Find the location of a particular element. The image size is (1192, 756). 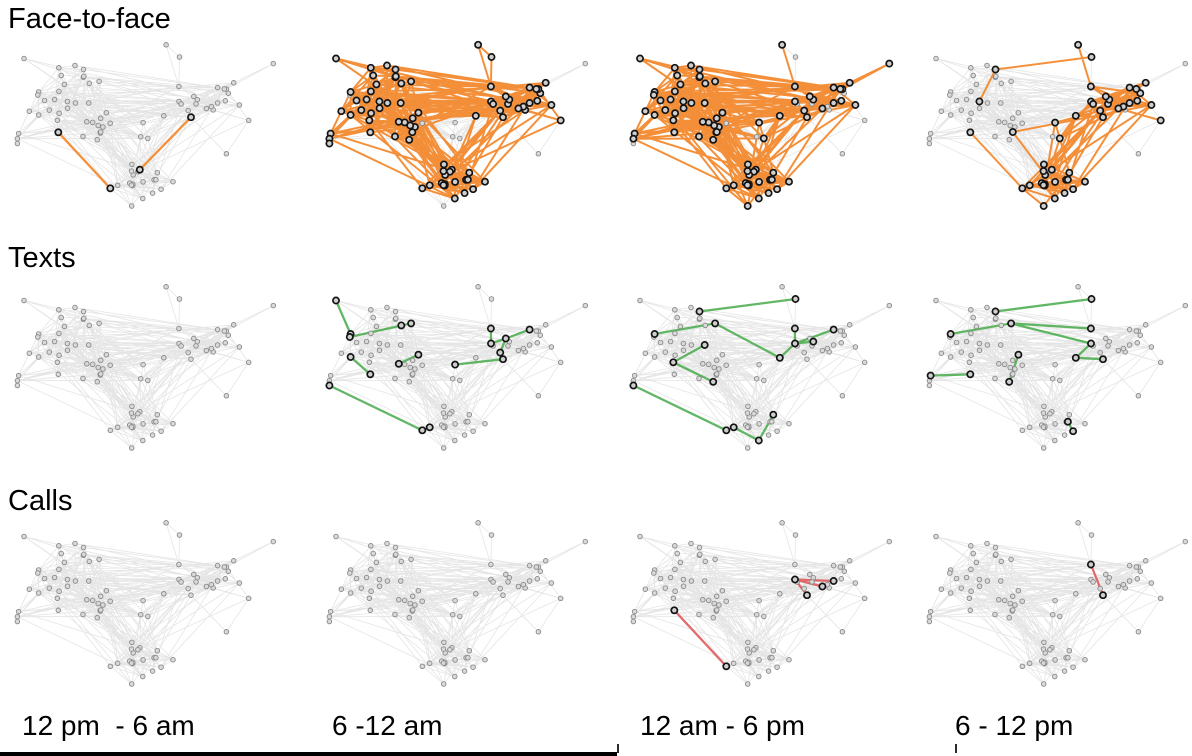

panel-texts-6-12pm is located at coordinates (1054, 377).